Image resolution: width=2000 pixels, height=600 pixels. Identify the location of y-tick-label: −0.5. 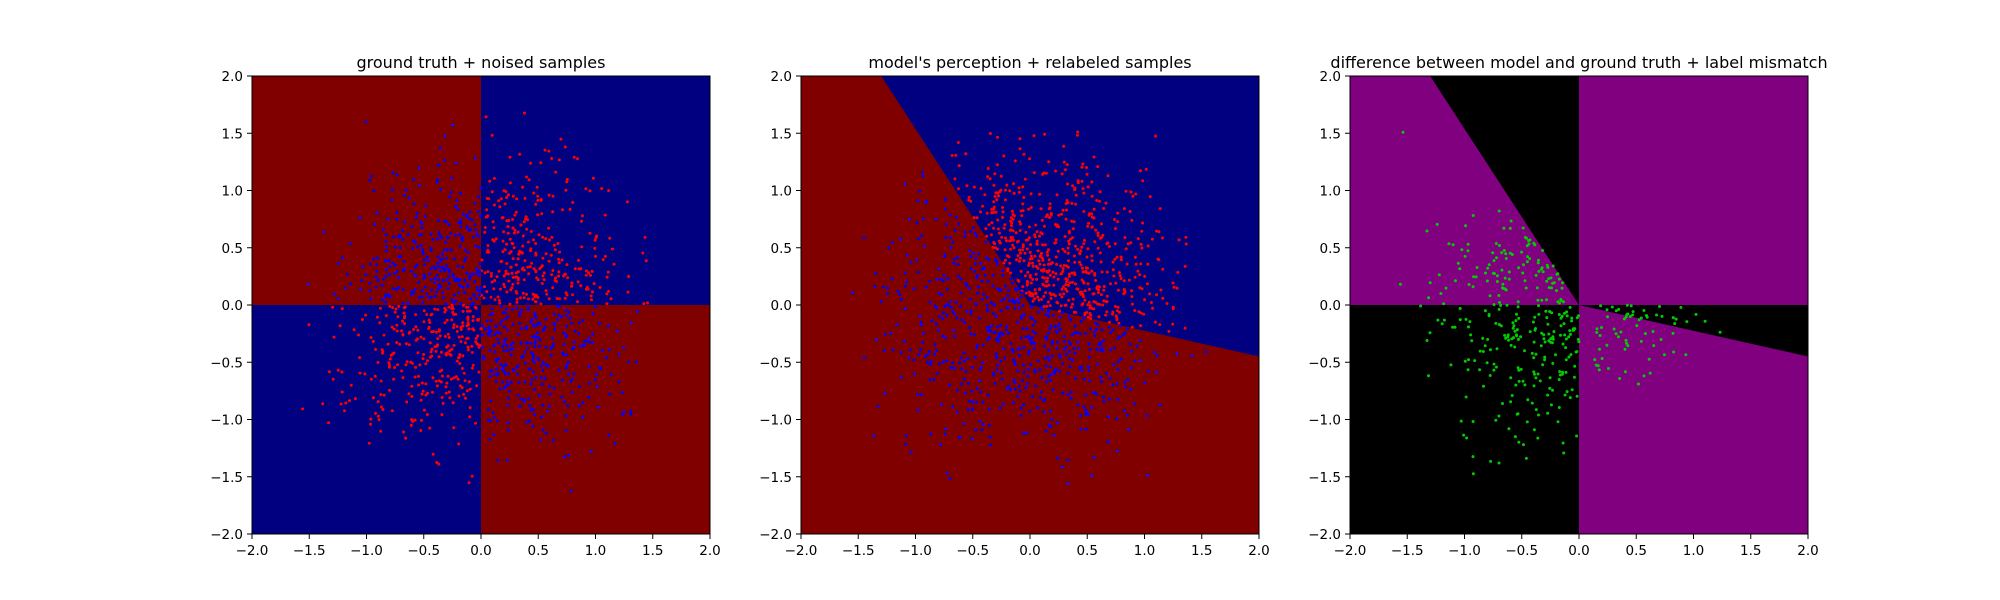
(226, 363).